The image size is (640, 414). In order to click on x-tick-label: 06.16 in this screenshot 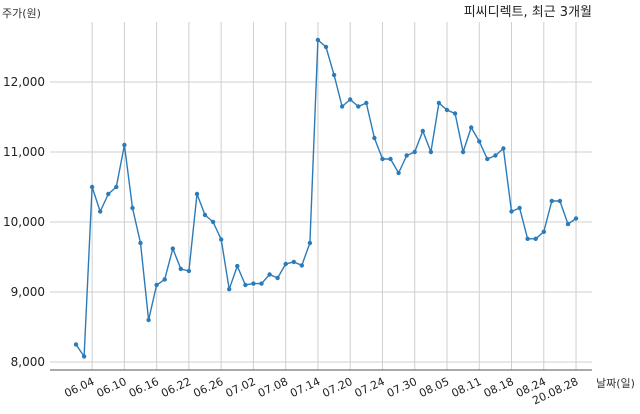, I will do `click(144, 387)`.